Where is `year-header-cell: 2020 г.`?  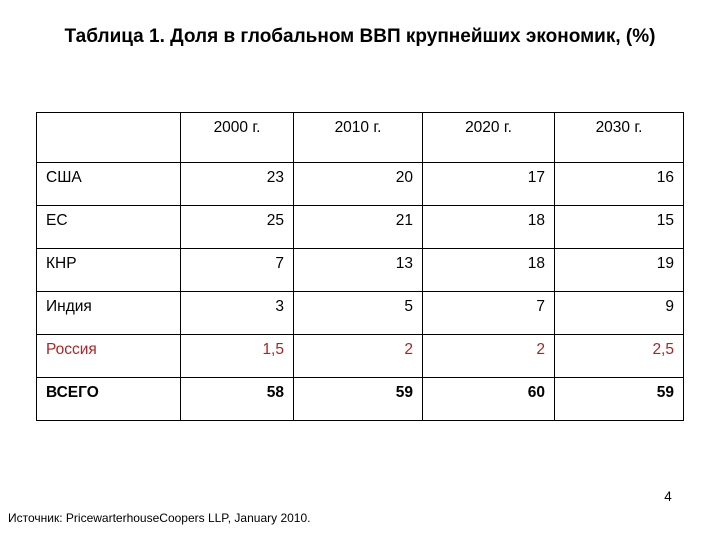
year-header-cell: 2020 г. is located at coordinates (488, 137).